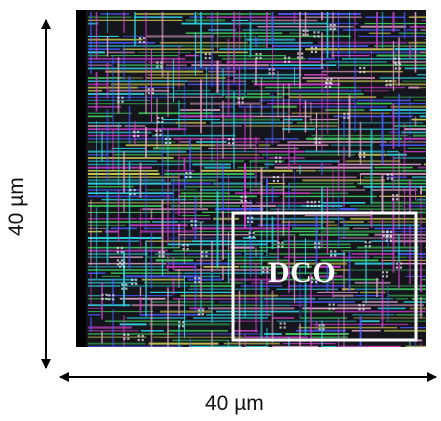 The height and width of the screenshot is (421, 441). I want to click on chip-left-strip, so click(82, 178).